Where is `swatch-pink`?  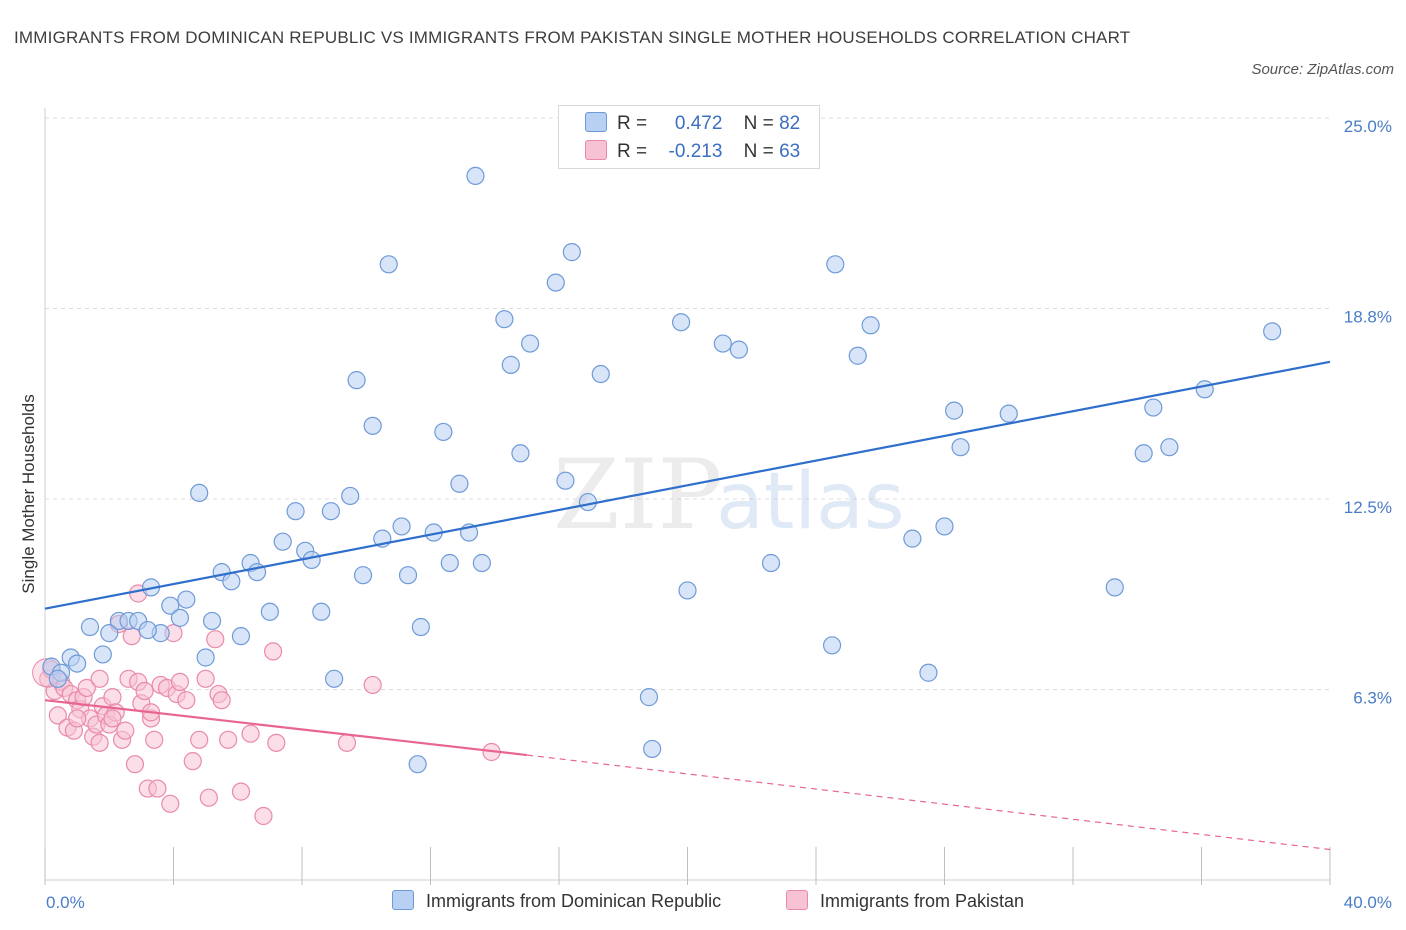
swatch-pink is located at coordinates (596, 150).